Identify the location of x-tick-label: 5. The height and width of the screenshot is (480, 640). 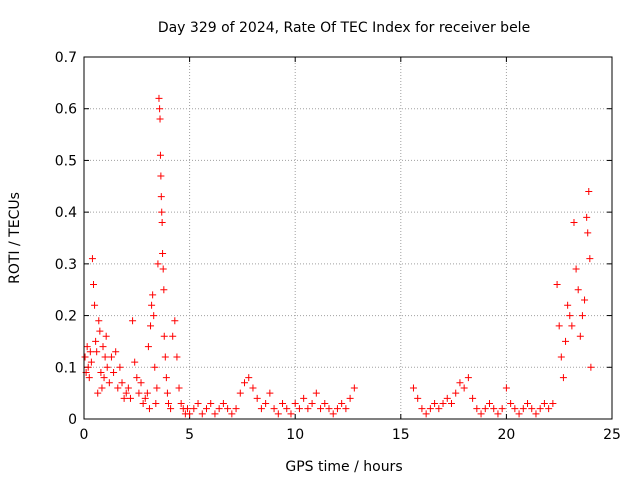
(189, 435).